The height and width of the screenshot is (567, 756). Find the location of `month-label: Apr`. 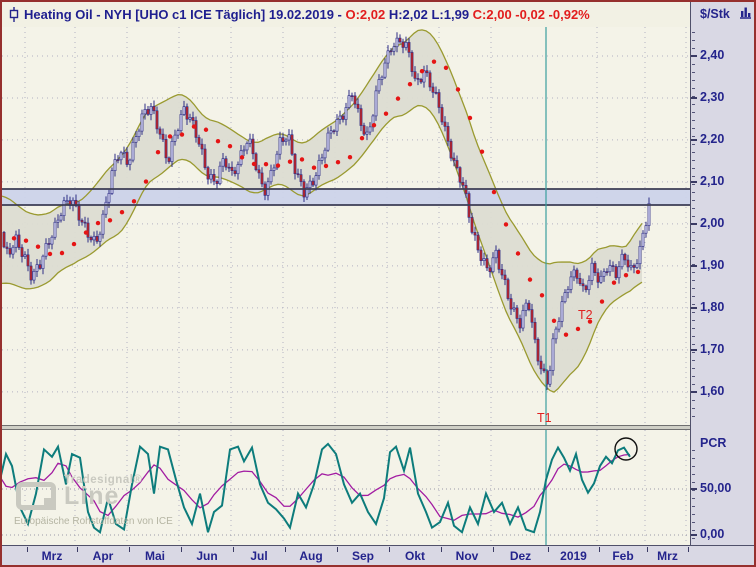

month-label: Apr is located at coordinates (103, 556).